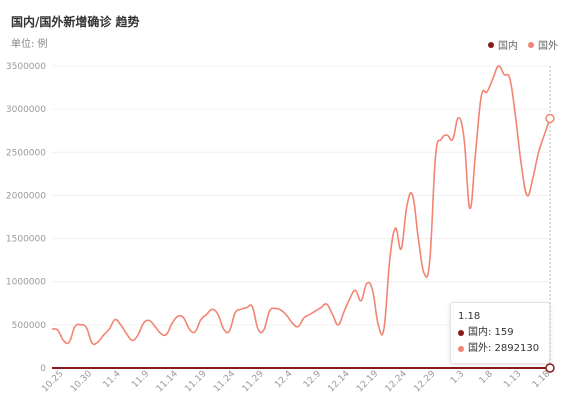  I want to click on legend-item-foreign: 国外, so click(543, 44).